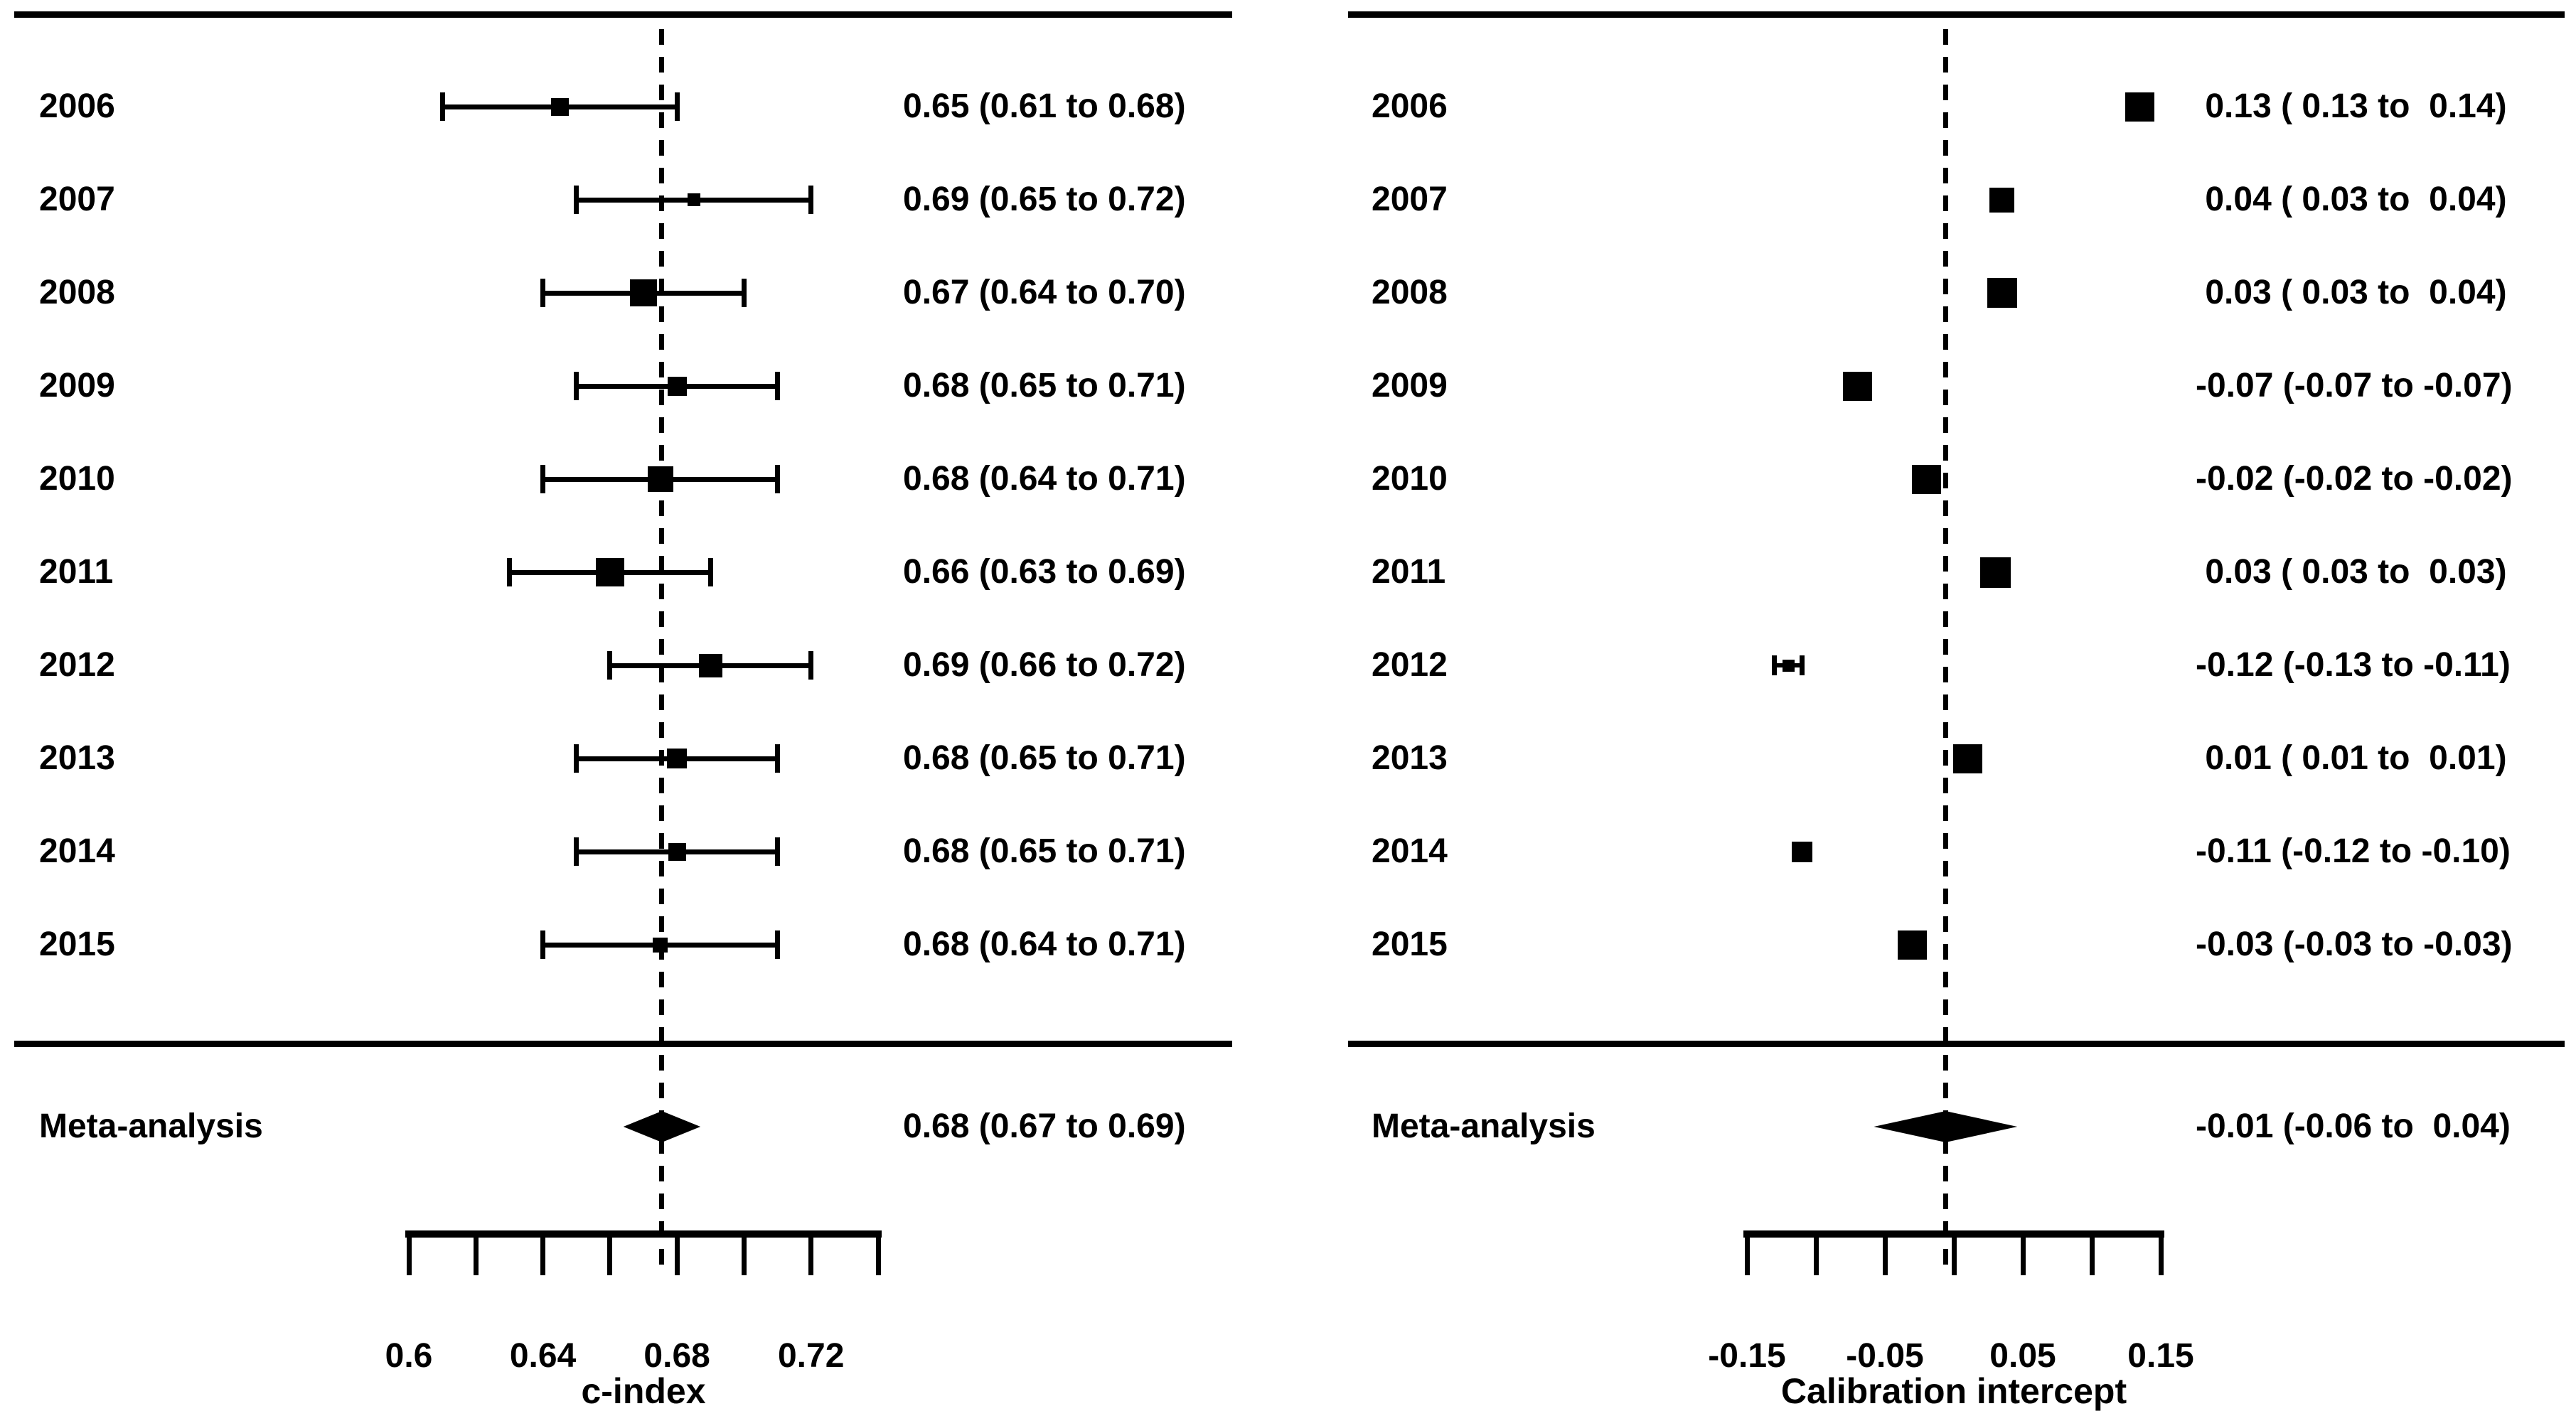 This screenshot has width=2576, height=1416. Describe the element at coordinates (2351, 572) in the screenshot. I see `estimate-ci-text: 0.03 ( 0.03 to 0.03)` at that location.